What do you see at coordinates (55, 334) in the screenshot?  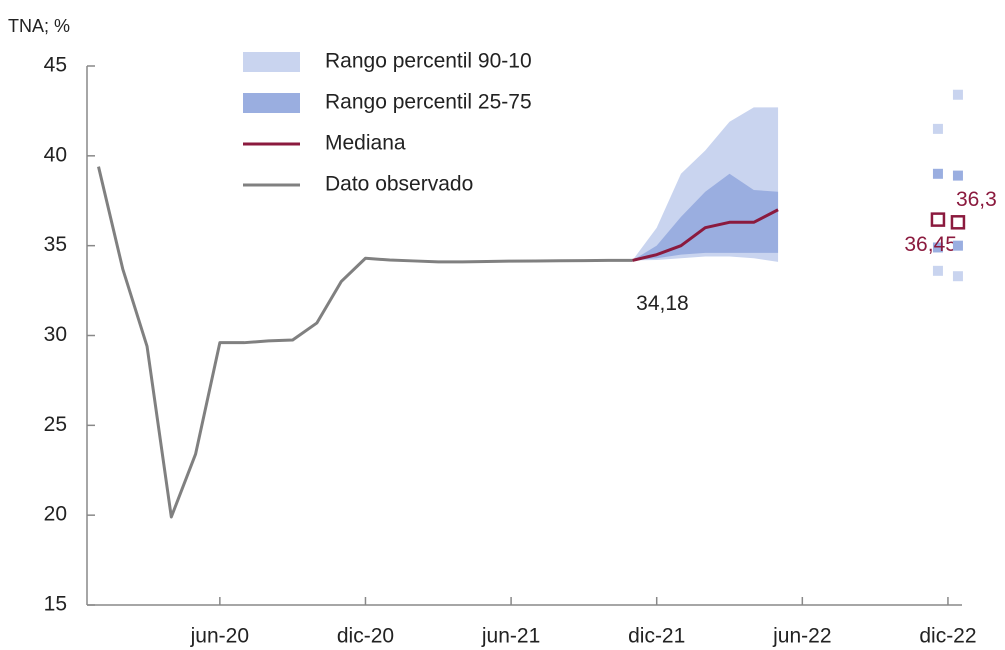 I see `y-tick-label: 30` at bounding box center [55, 334].